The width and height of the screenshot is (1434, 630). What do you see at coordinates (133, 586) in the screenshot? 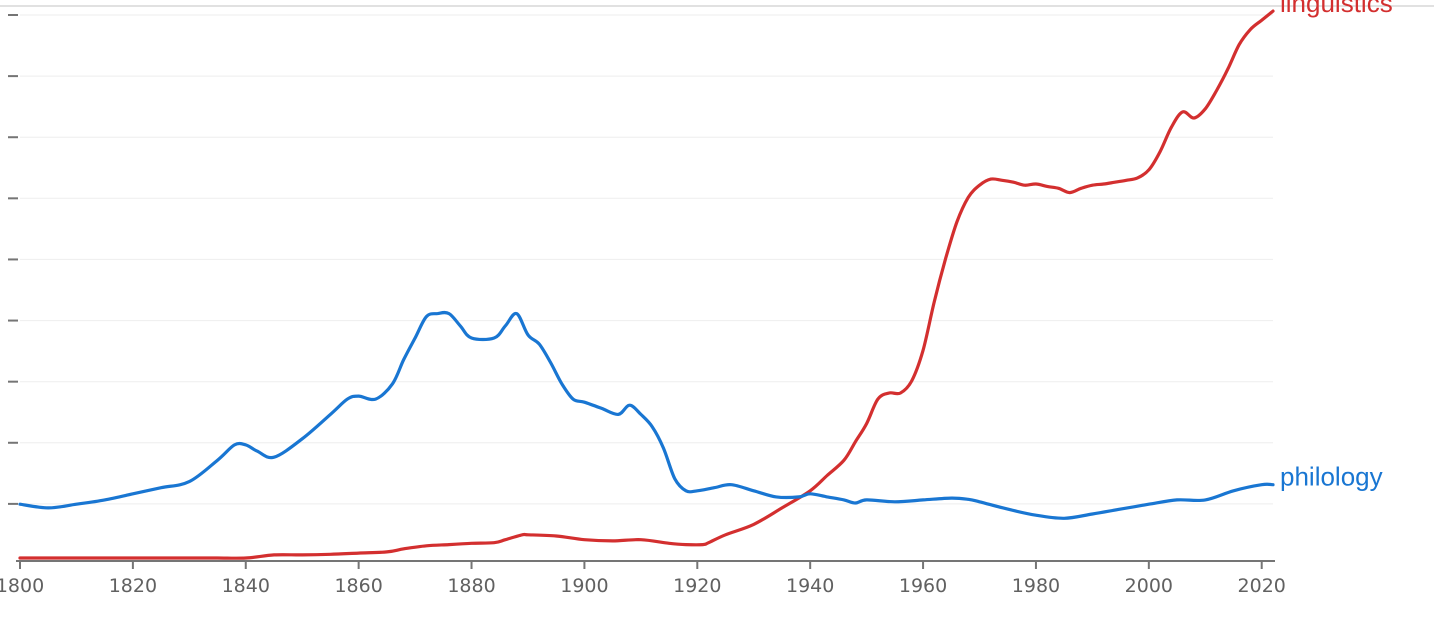
I see `x-tick-label: 1820` at bounding box center [133, 586].